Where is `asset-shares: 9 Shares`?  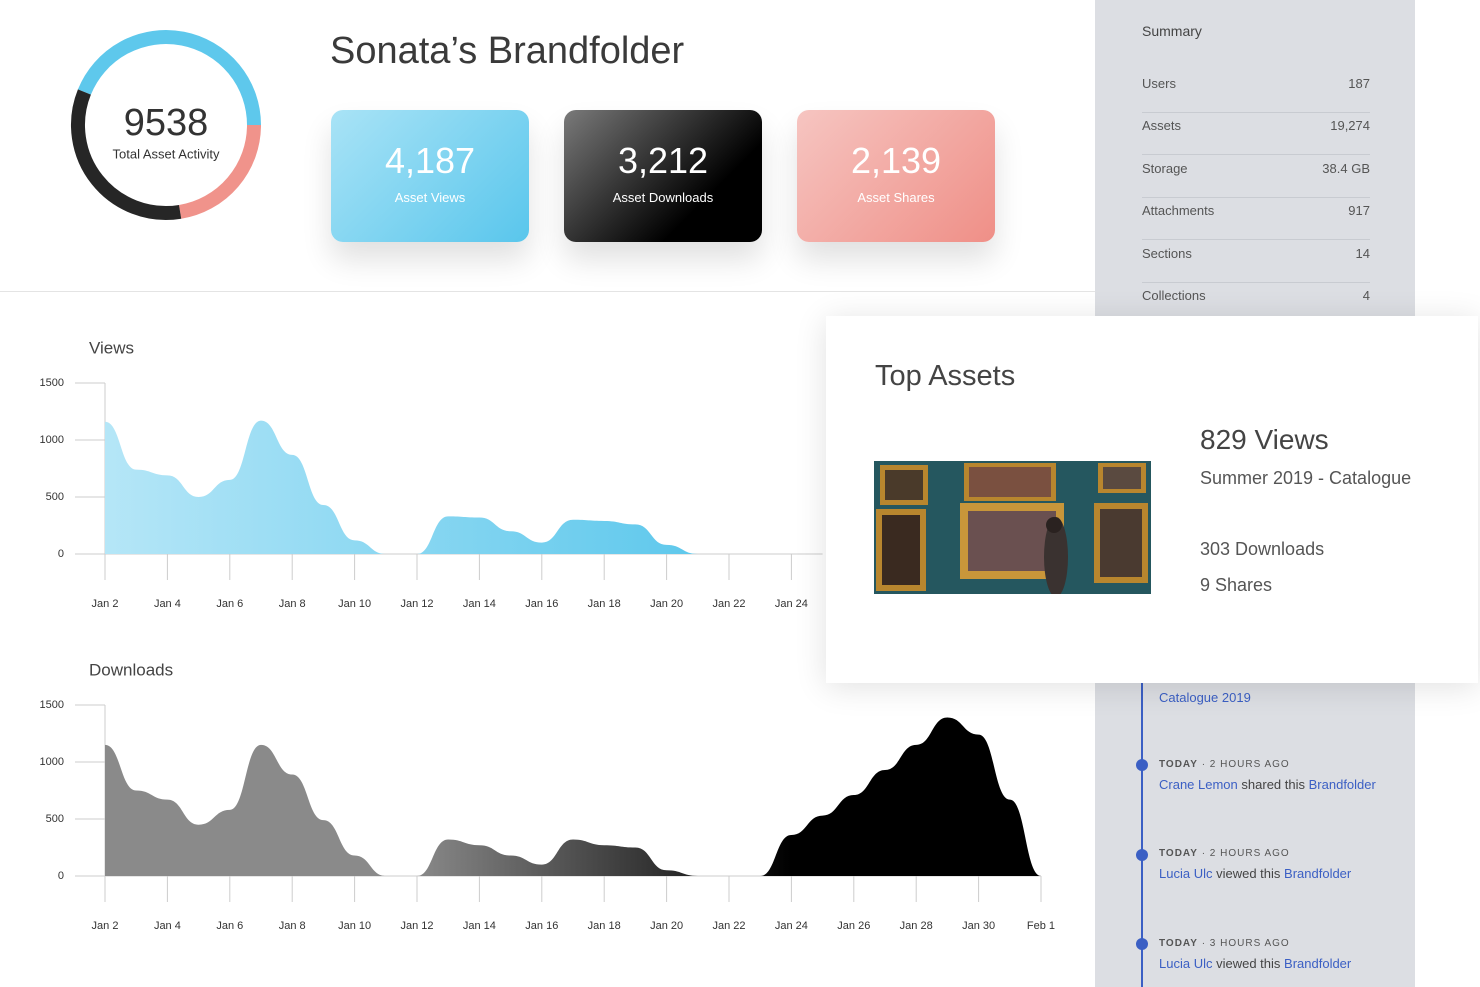 asset-shares: 9 Shares is located at coordinates (1236, 585).